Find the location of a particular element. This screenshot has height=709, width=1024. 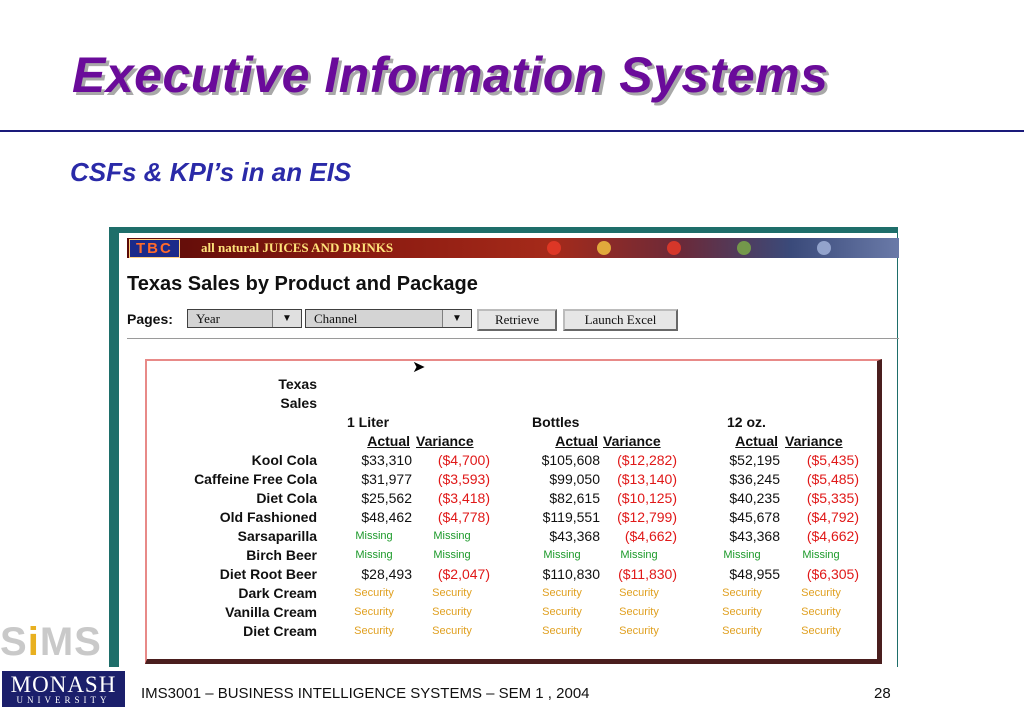

header-texas: Texas is located at coordinates (297, 384).